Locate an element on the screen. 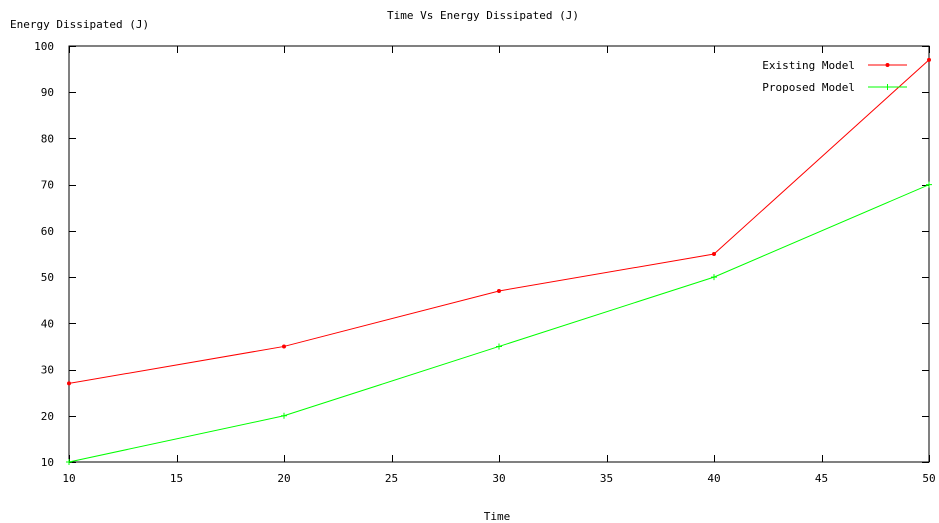 The width and height of the screenshot is (939, 523). y-tick-label: 90 is located at coordinates (47, 92).